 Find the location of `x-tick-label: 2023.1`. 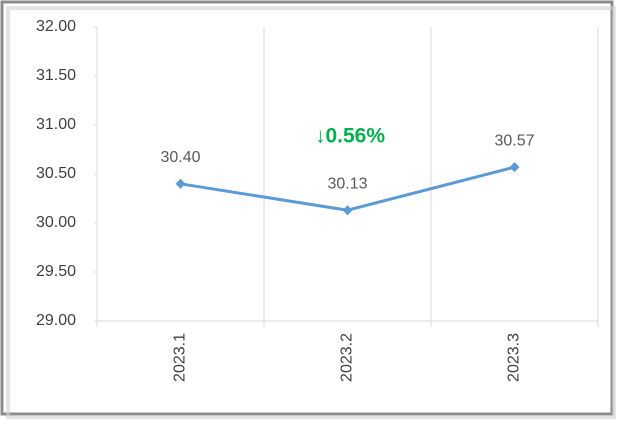

x-tick-label: 2023.1 is located at coordinates (180, 357).